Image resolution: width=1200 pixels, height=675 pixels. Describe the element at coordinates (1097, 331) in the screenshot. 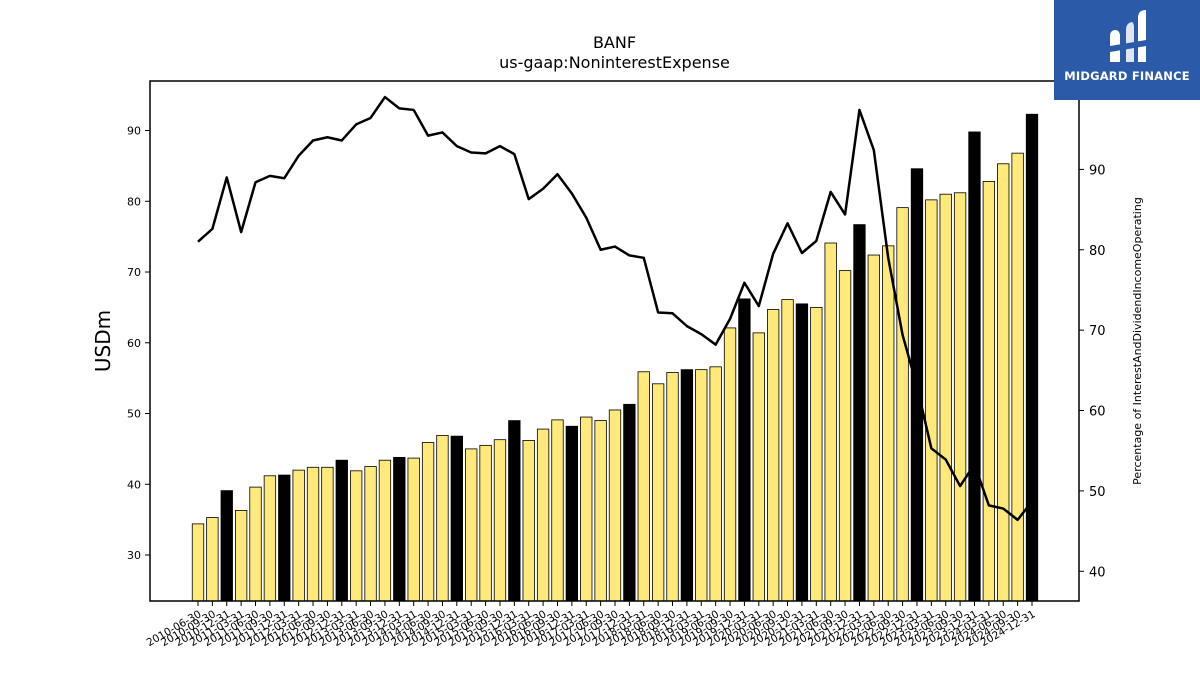

I see `y2-tick-label: 70` at that location.